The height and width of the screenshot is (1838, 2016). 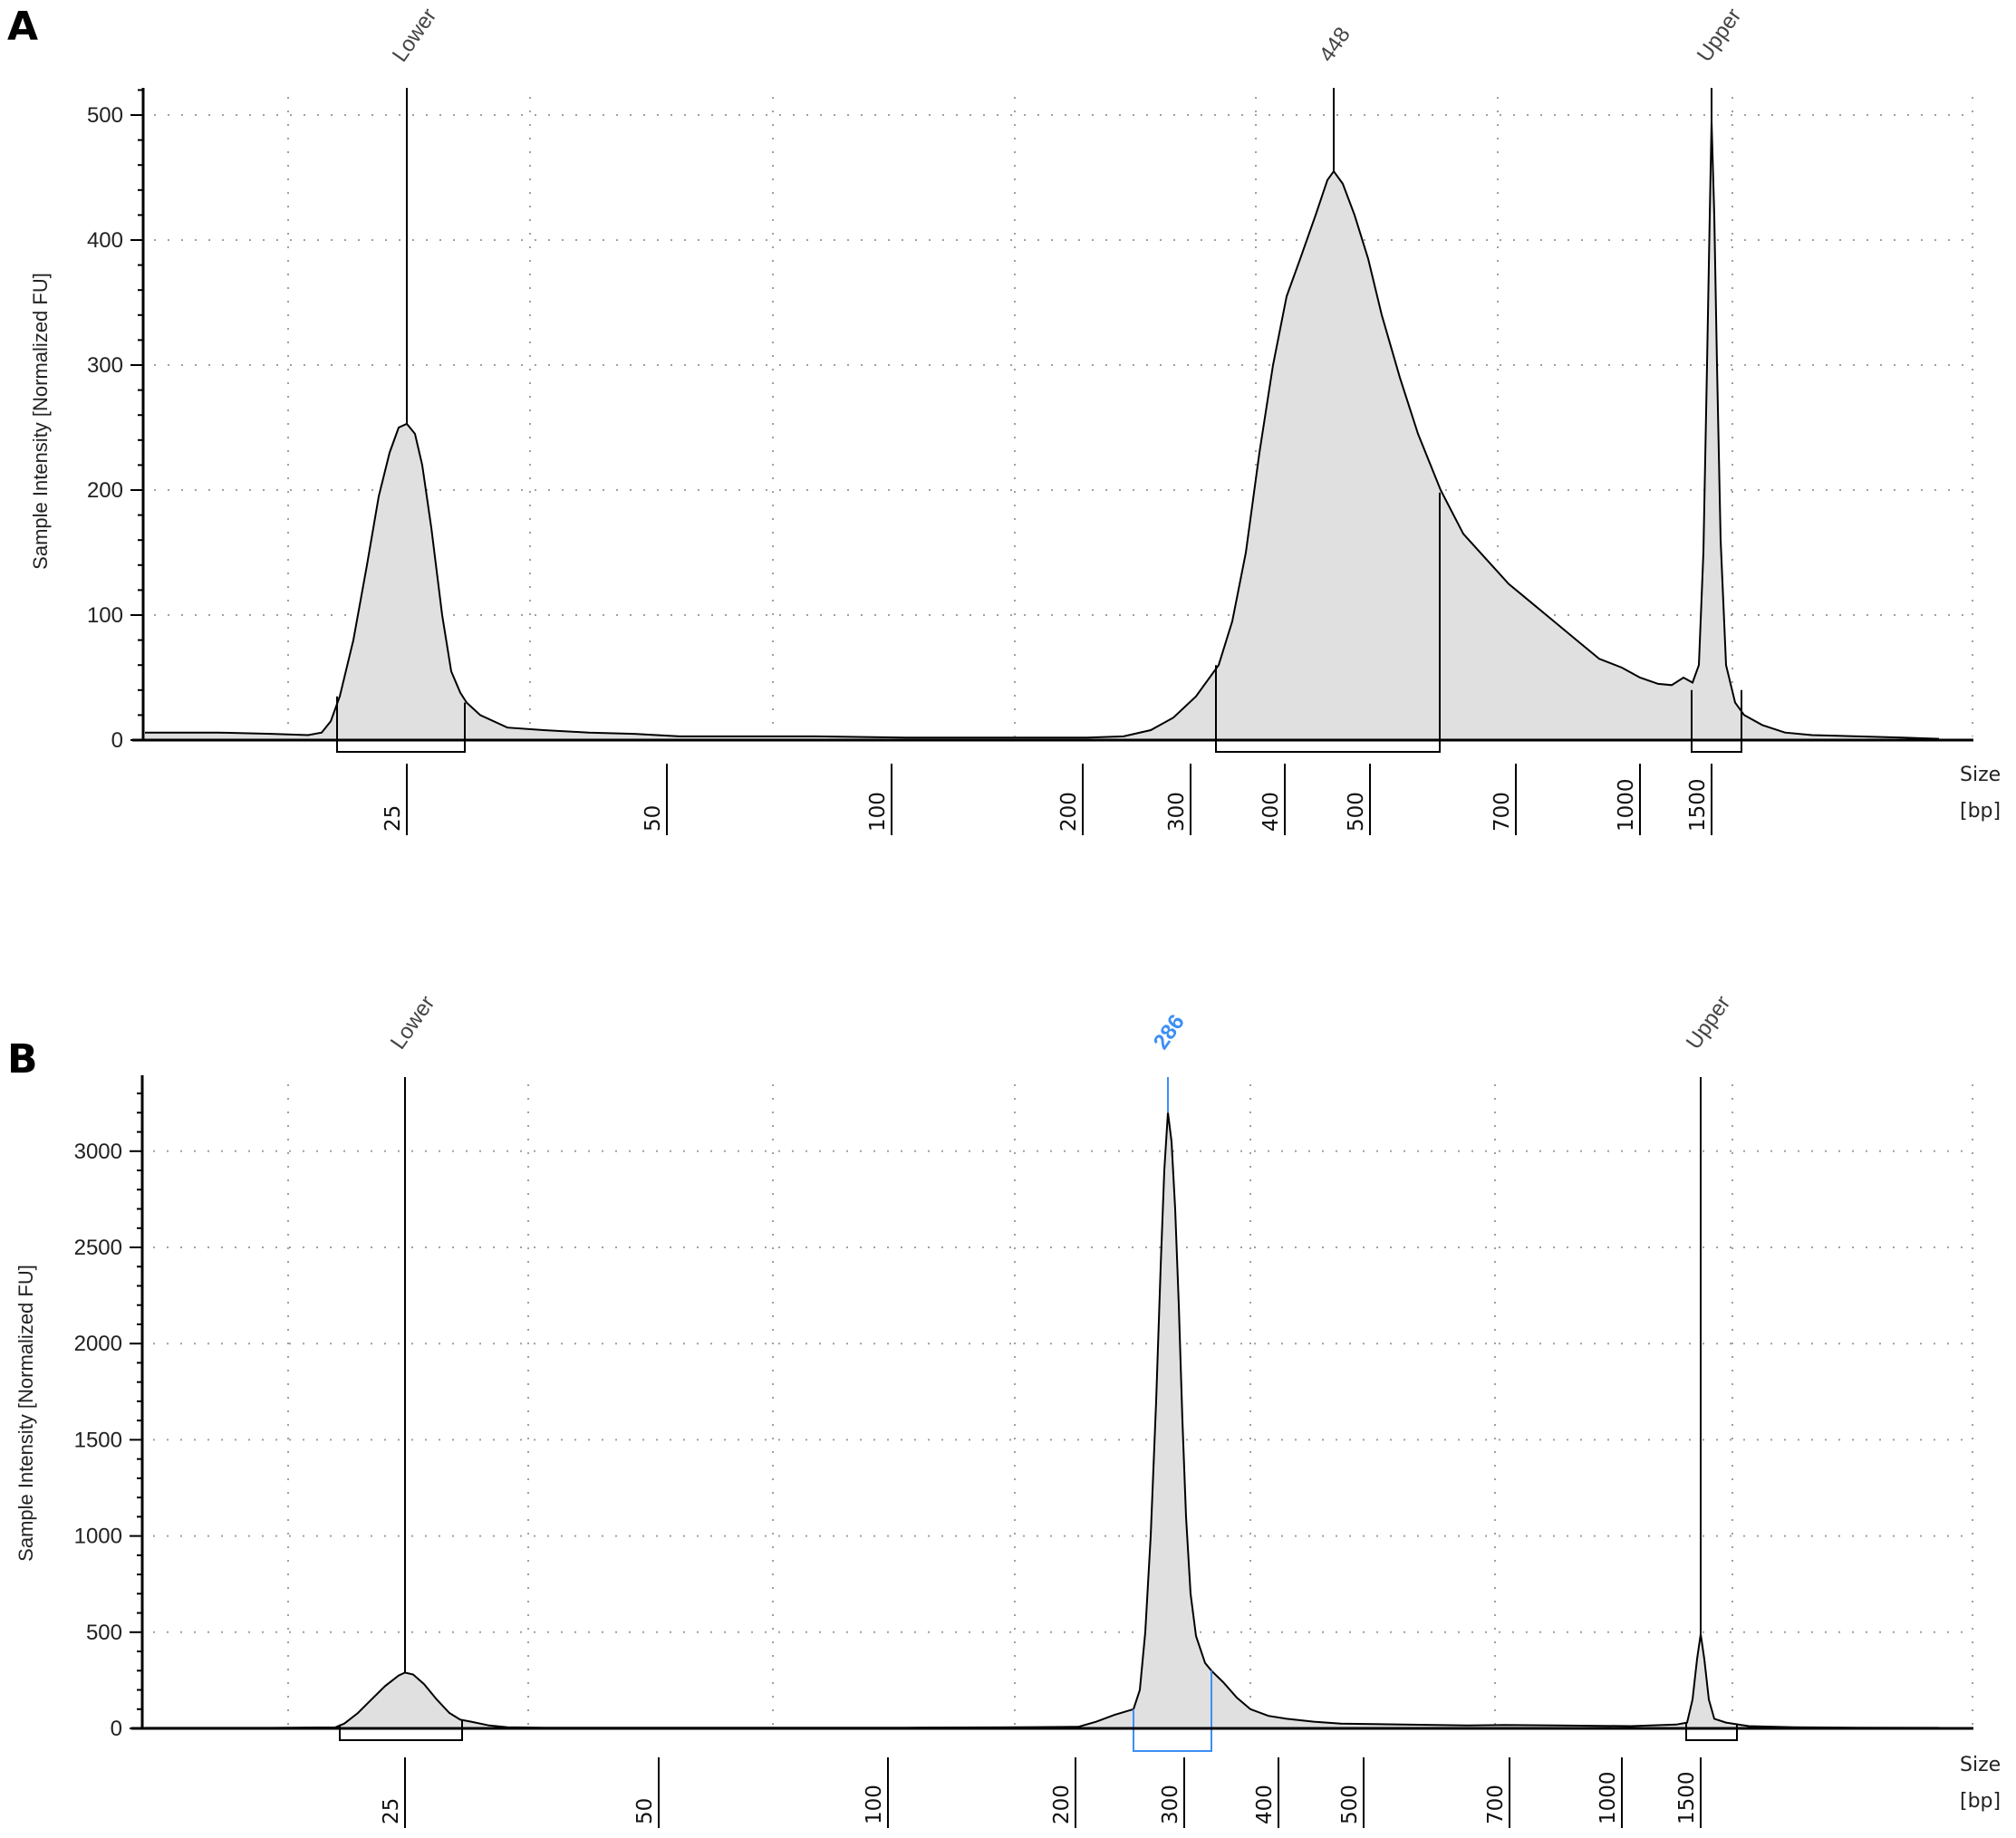 I want to click on peak-label: 448, so click(x=1335, y=44).